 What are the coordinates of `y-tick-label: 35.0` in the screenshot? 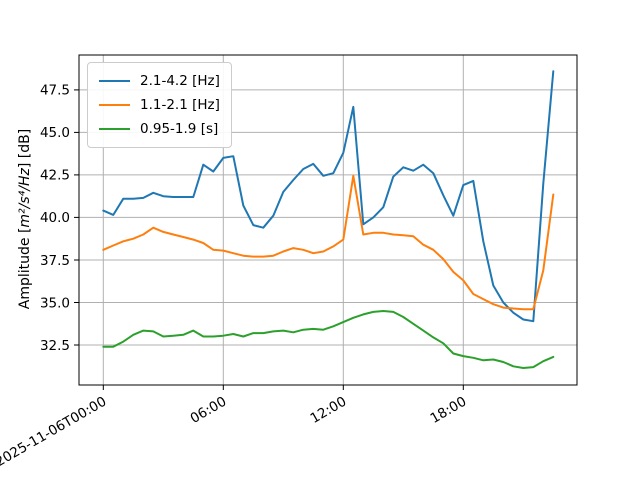 It's located at (55, 303).